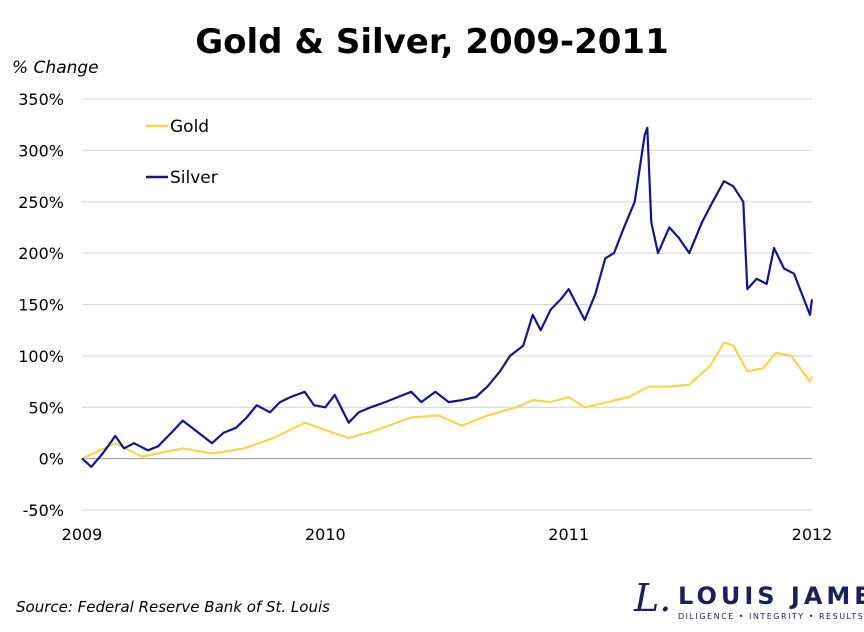 The height and width of the screenshot is (632, 864). I want to click on y-tick-label: 0%, so click(51, 459).